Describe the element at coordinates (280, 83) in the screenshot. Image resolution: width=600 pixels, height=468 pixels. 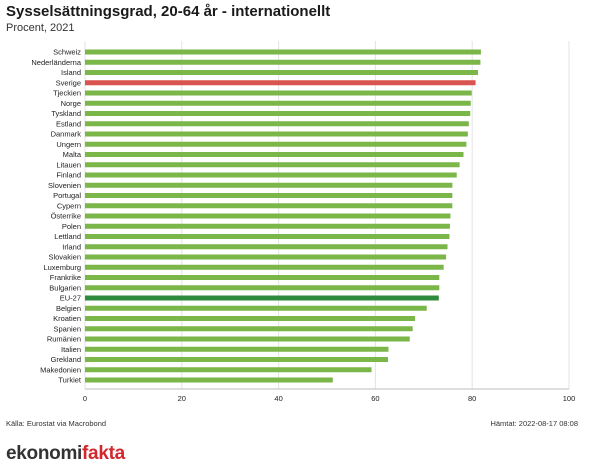
I see `bar-sverige` at that location.